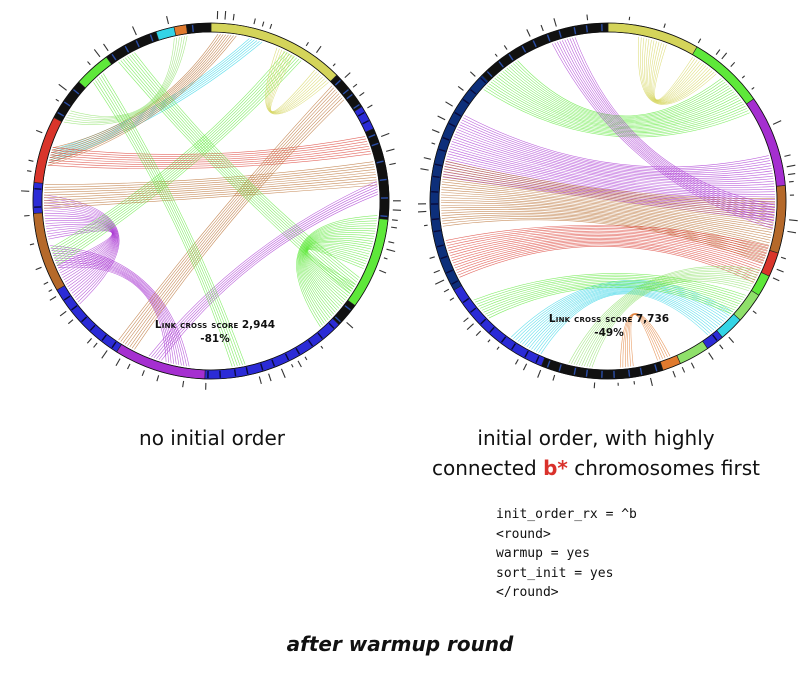  Describe the element at coordinates (596, 438) in the screenshot. I see `caption-line-1: initial order, with highly` at that location.